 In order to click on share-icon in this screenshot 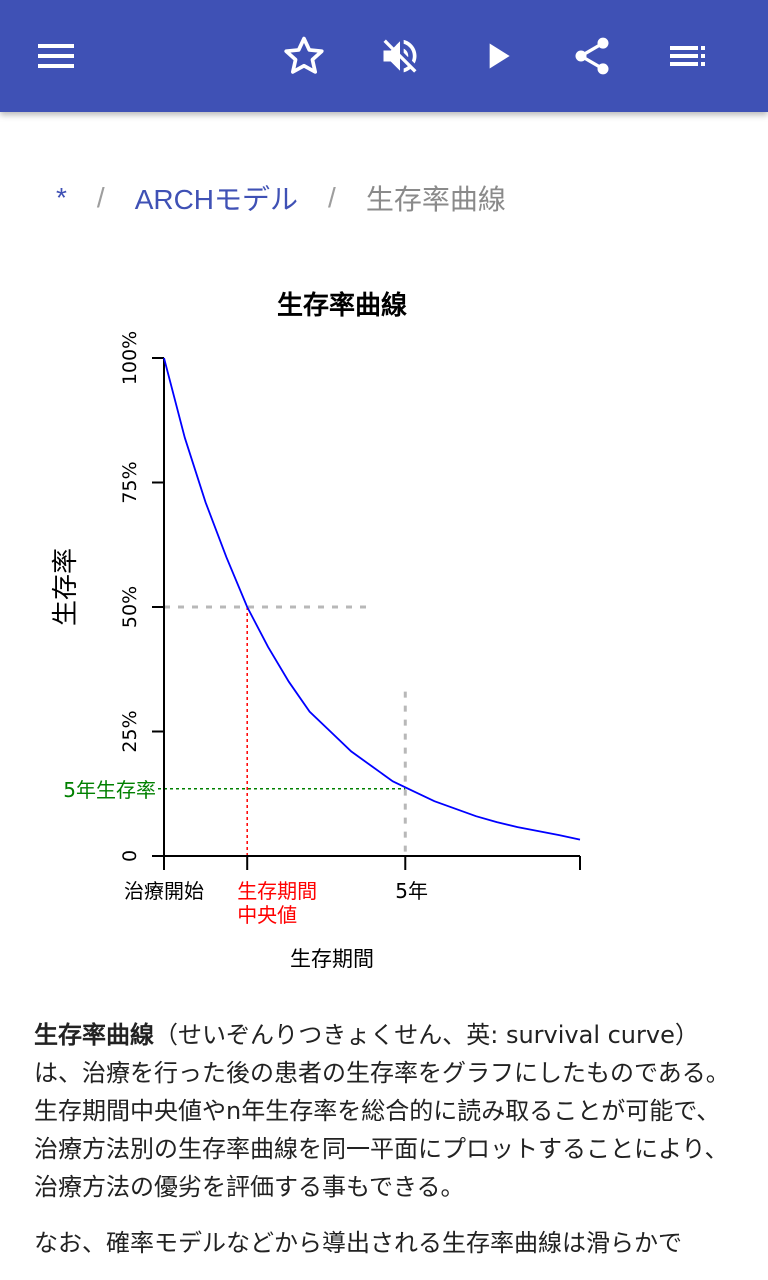, I will do `click(592, 56)`.